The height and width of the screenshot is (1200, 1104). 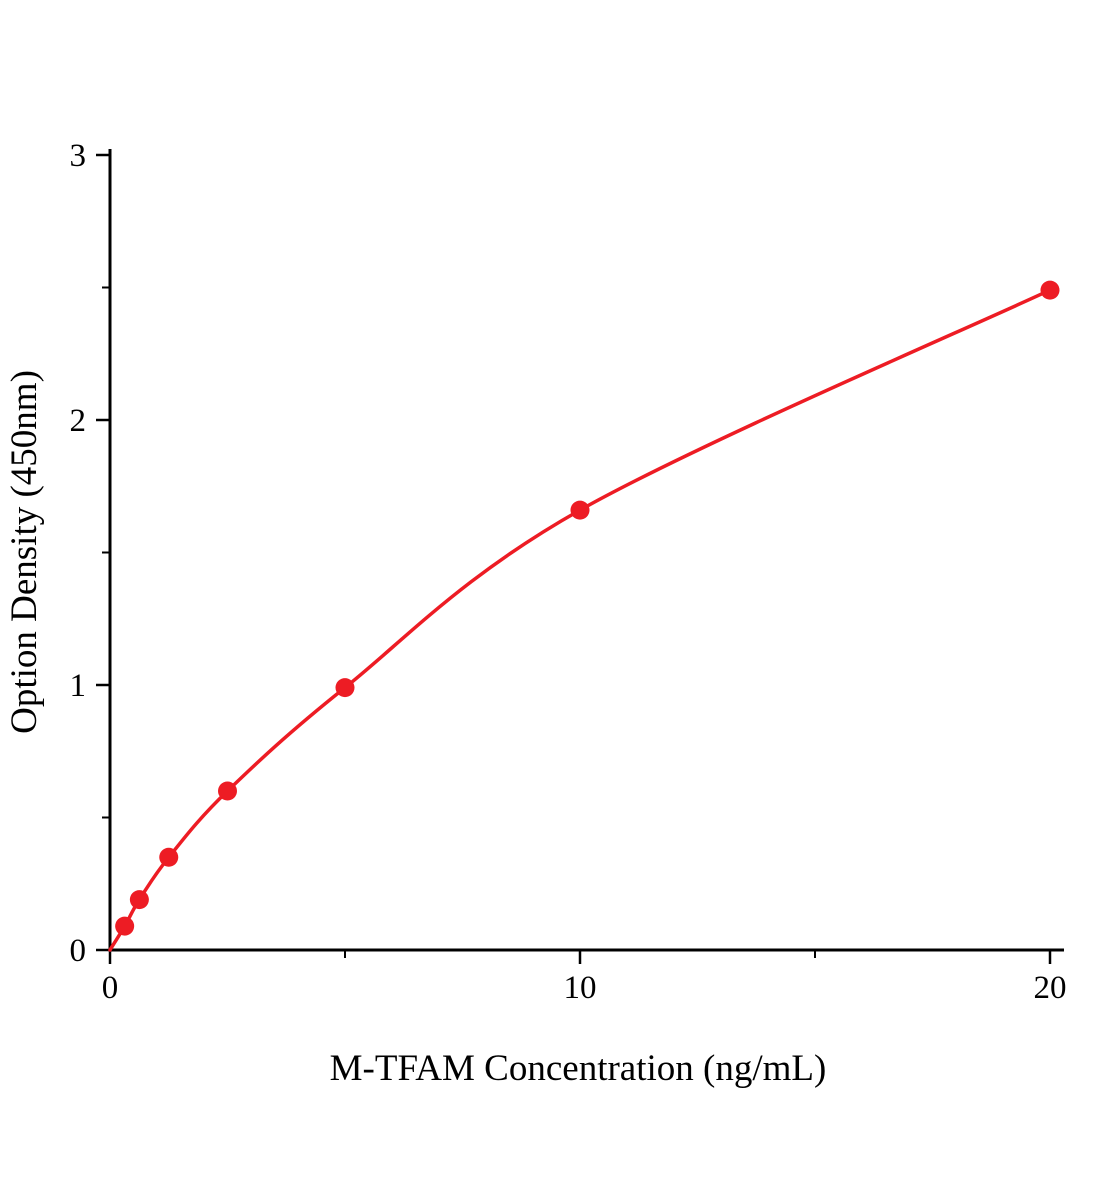 What do you see at coordinates (78, 951) in the screenshot?
I see `y-tick-label: 0` at bounding box center [78, 951].